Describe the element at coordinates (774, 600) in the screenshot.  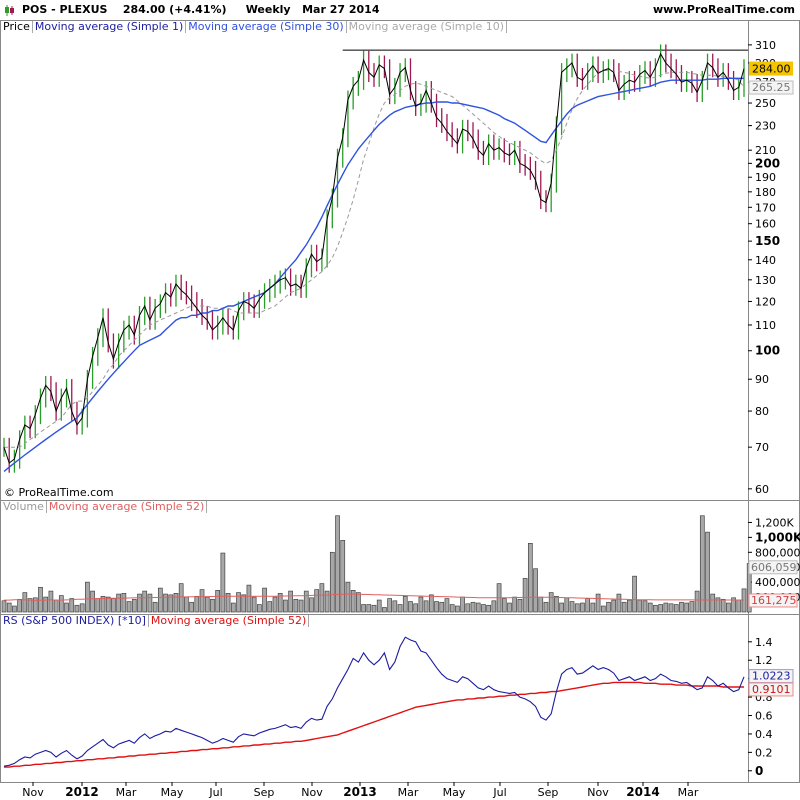
I see `volume-ma-value-label: 161,275` at that location.